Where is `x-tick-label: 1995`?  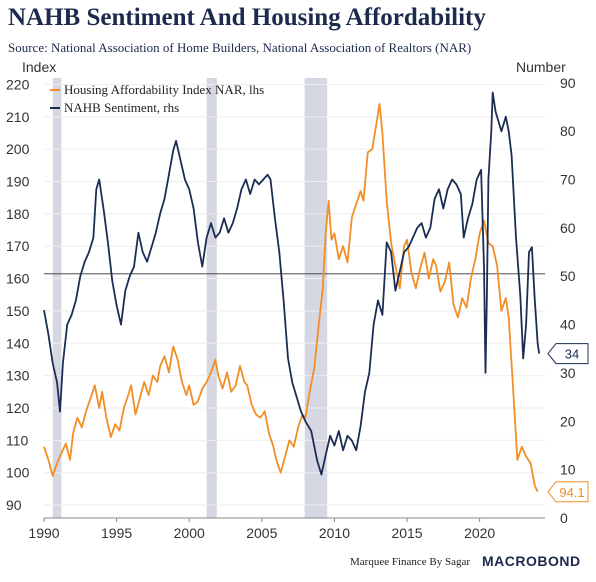 x-tick-label: 1995 is located at coordinates (116, 533).